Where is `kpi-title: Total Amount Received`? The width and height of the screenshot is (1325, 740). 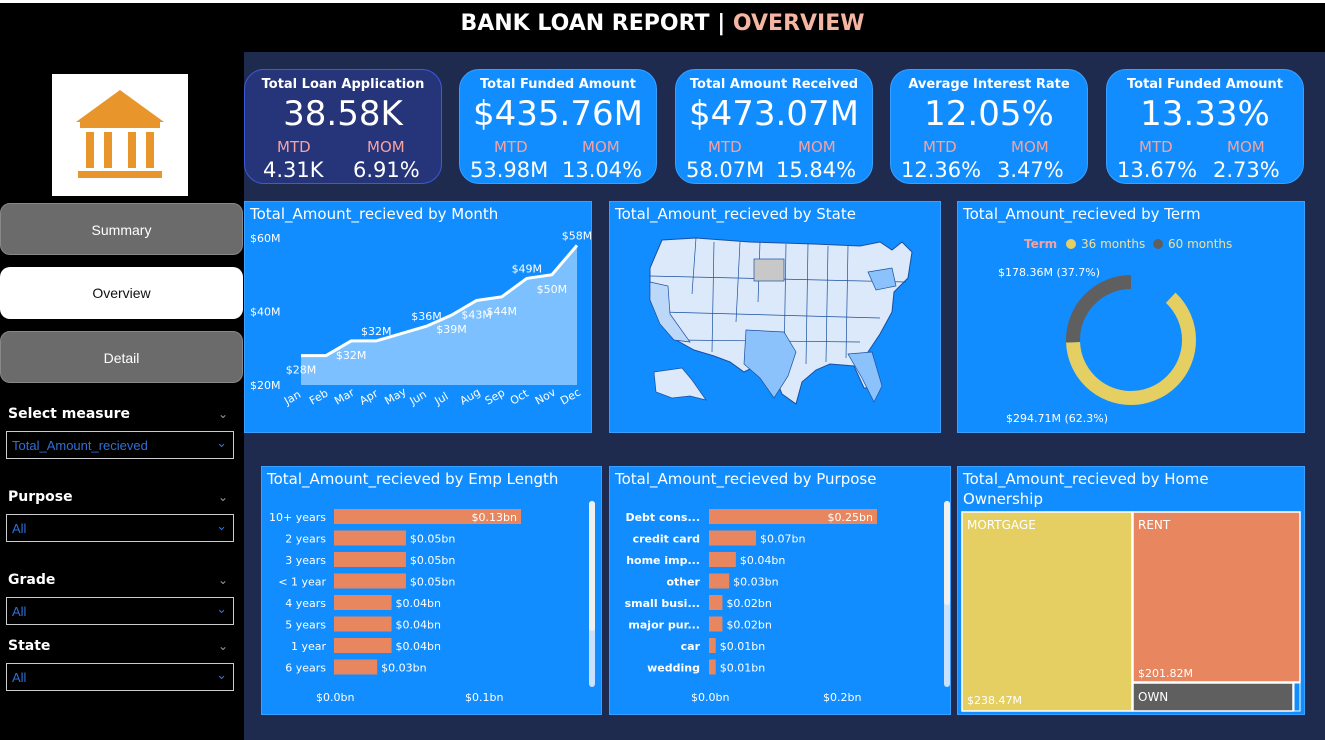
kpi-title: Total Amount Received is located at coordinates (774, 84).